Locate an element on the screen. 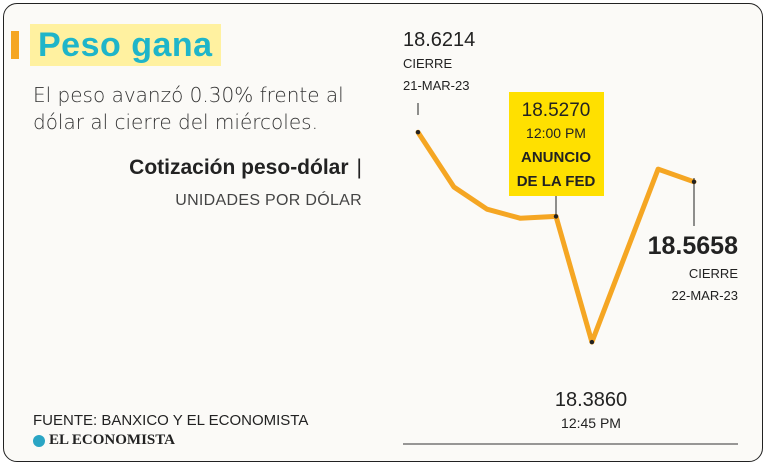 This screenshot has height=467, width=768. min-value-label: 18.3860 is located at coordinates (591, 400).